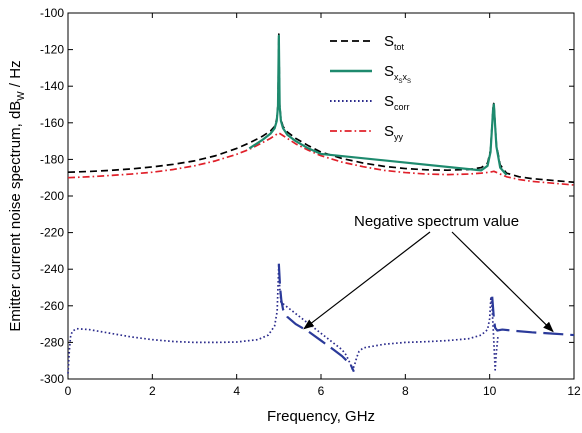 This screenshot has height=433, width=582. I want to click on y-tick-label: -200, so click(52, 196).